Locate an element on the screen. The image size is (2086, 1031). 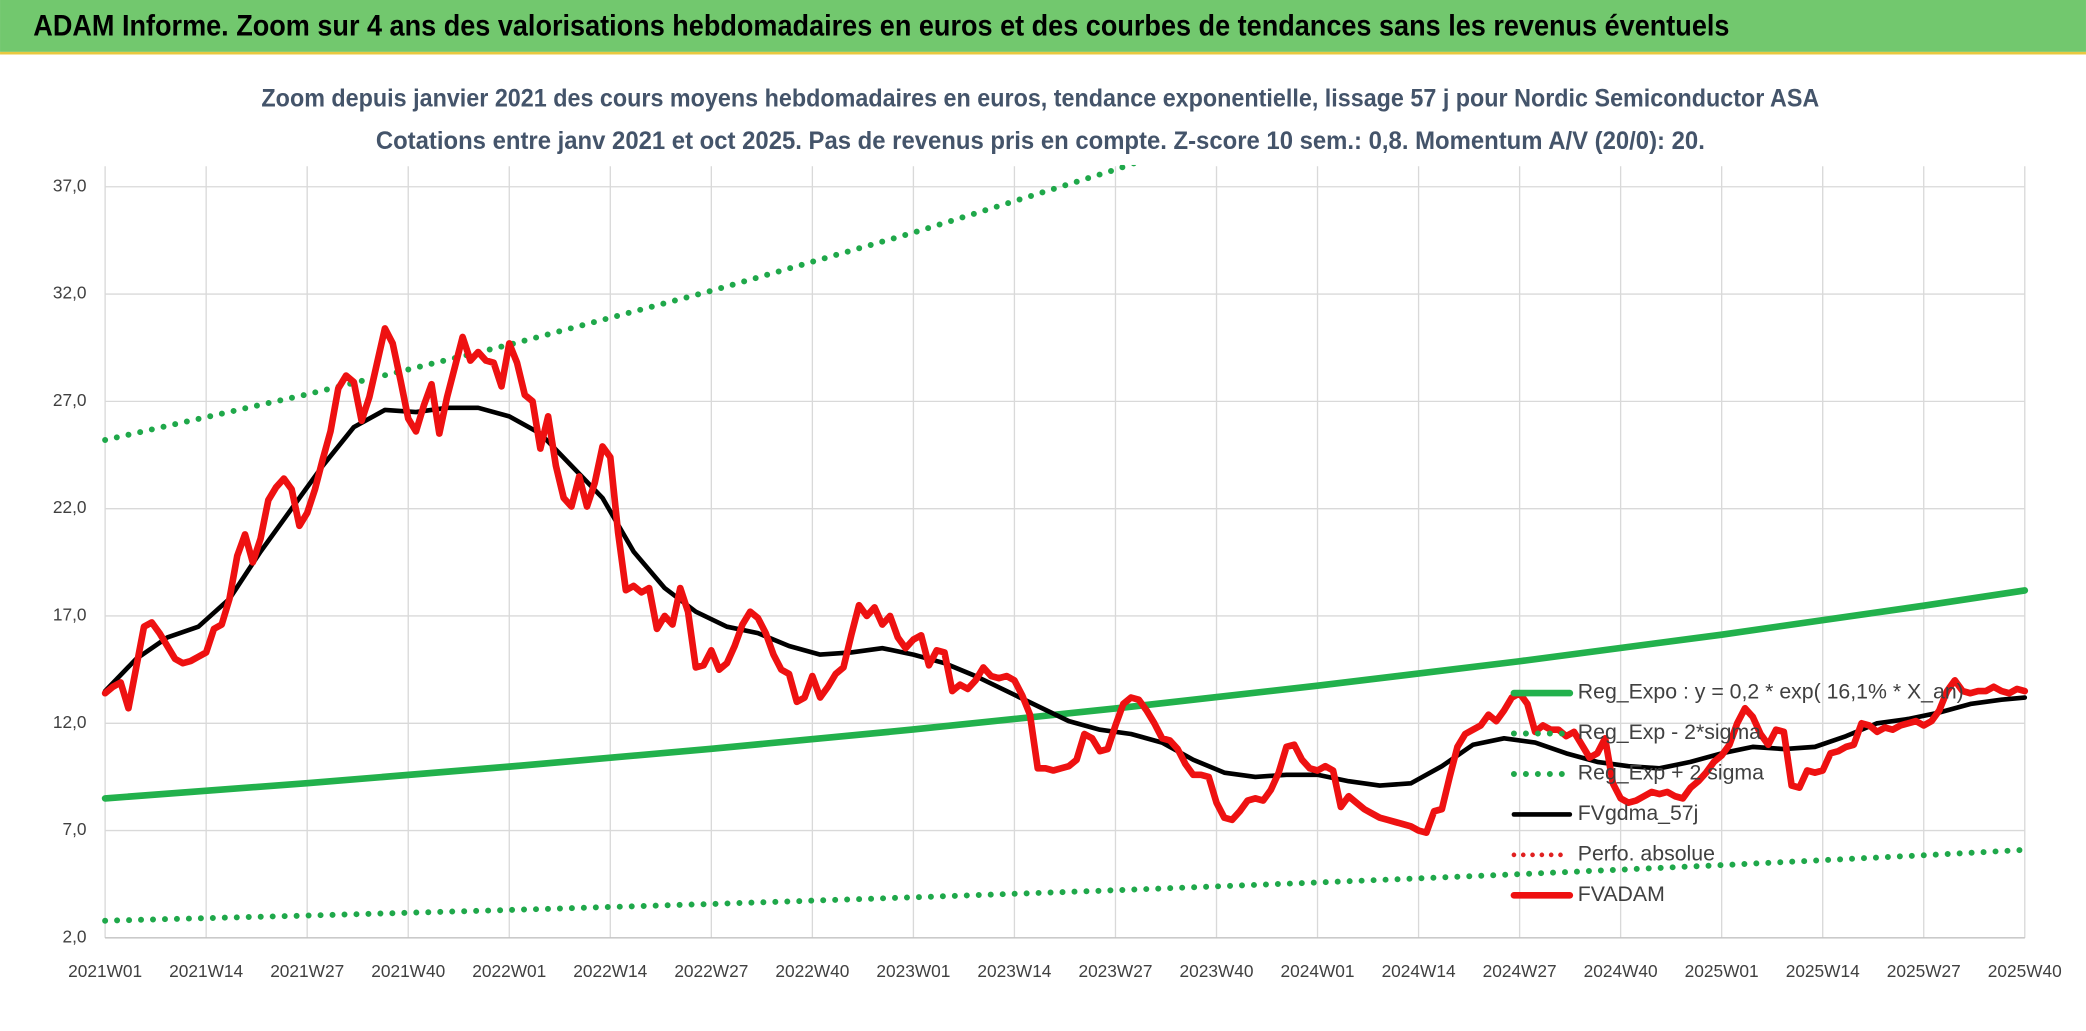
x-tick-label: 2023W40 is located at coordinates (1217, 971).